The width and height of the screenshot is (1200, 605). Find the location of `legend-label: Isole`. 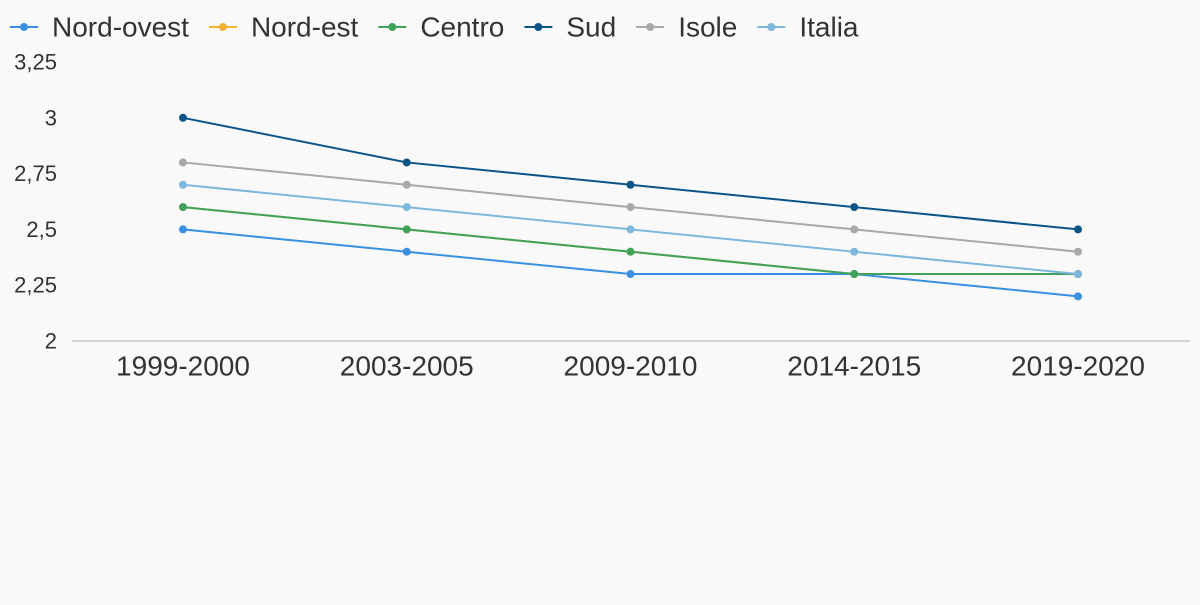

legend-label: Isole is located at coordinates (707, 27).